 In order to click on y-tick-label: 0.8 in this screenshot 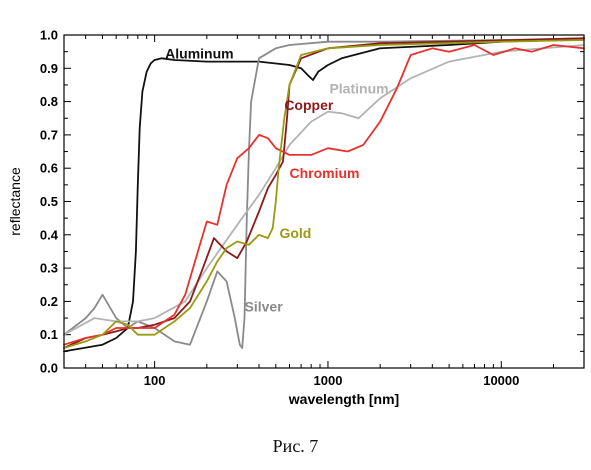, I will do `click(49, 101)`.